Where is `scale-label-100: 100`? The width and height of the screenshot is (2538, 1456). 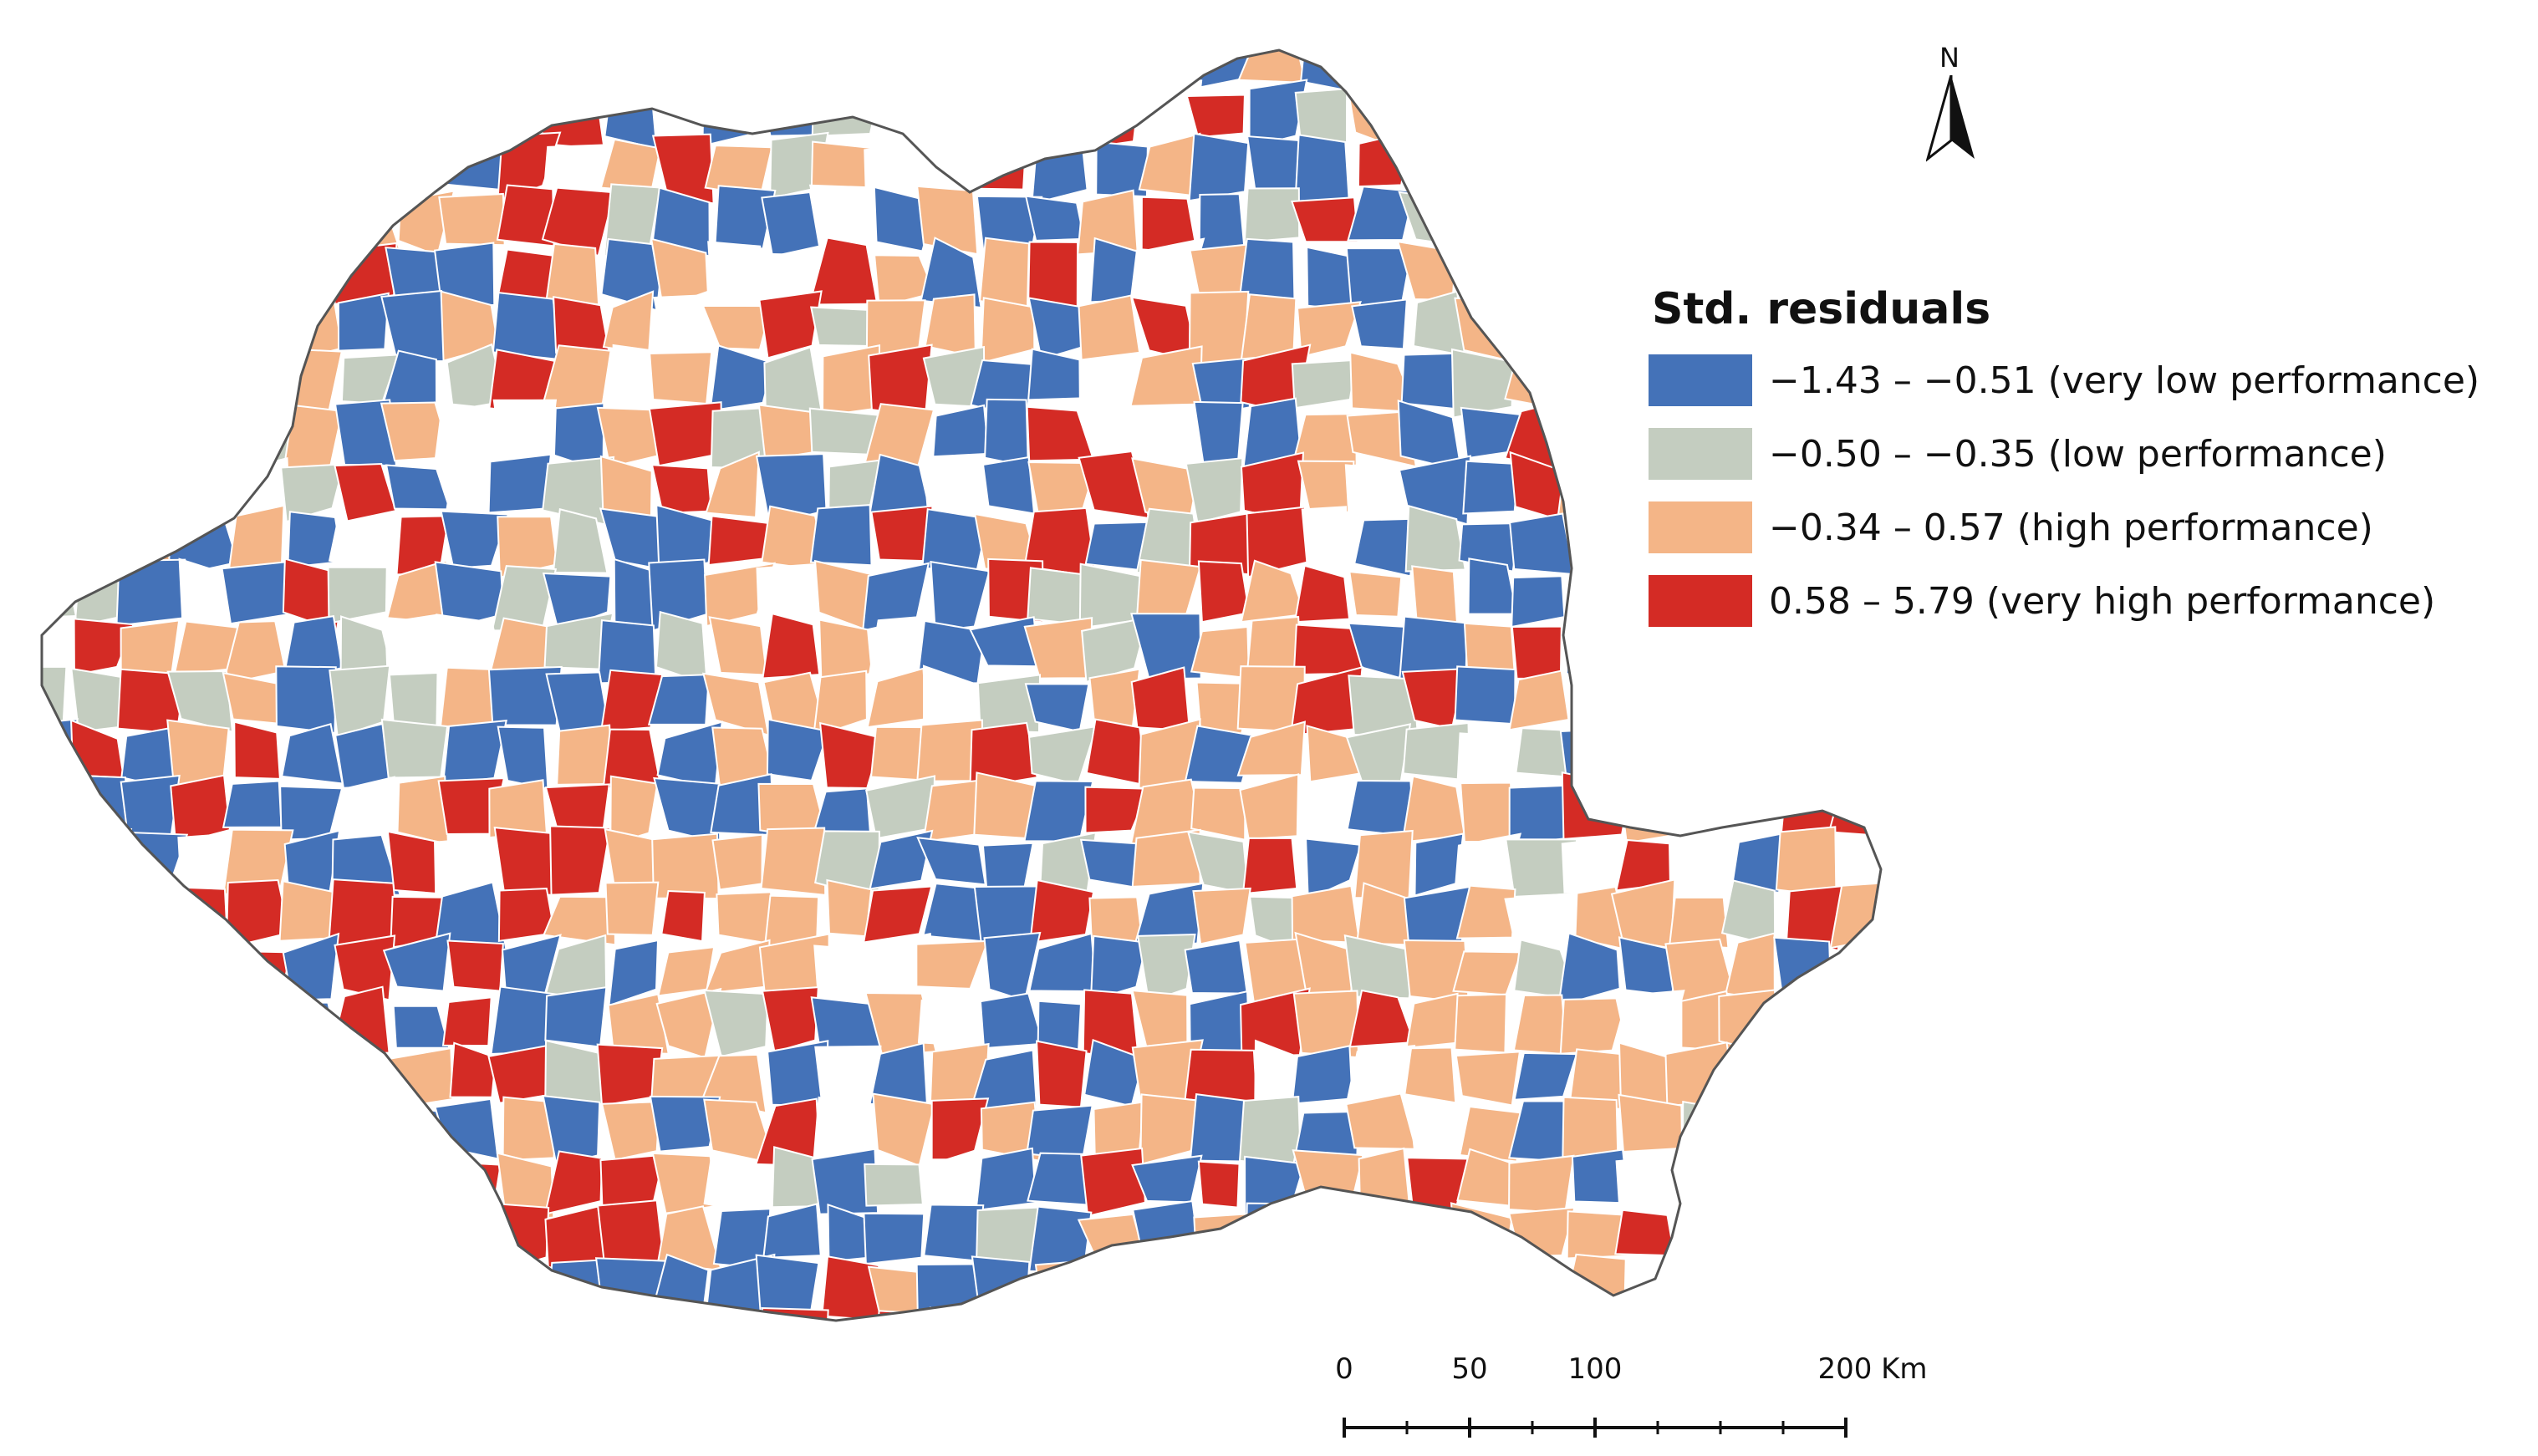 scale-label-100: 100 is located at coordinates (1595, 1369).